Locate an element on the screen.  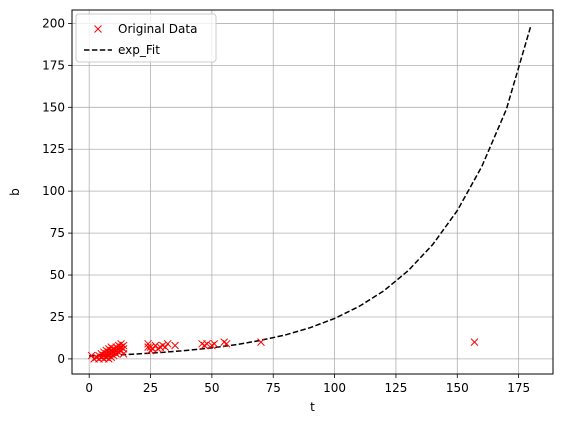
legend-x-marker is located at coordinates (98, 29).